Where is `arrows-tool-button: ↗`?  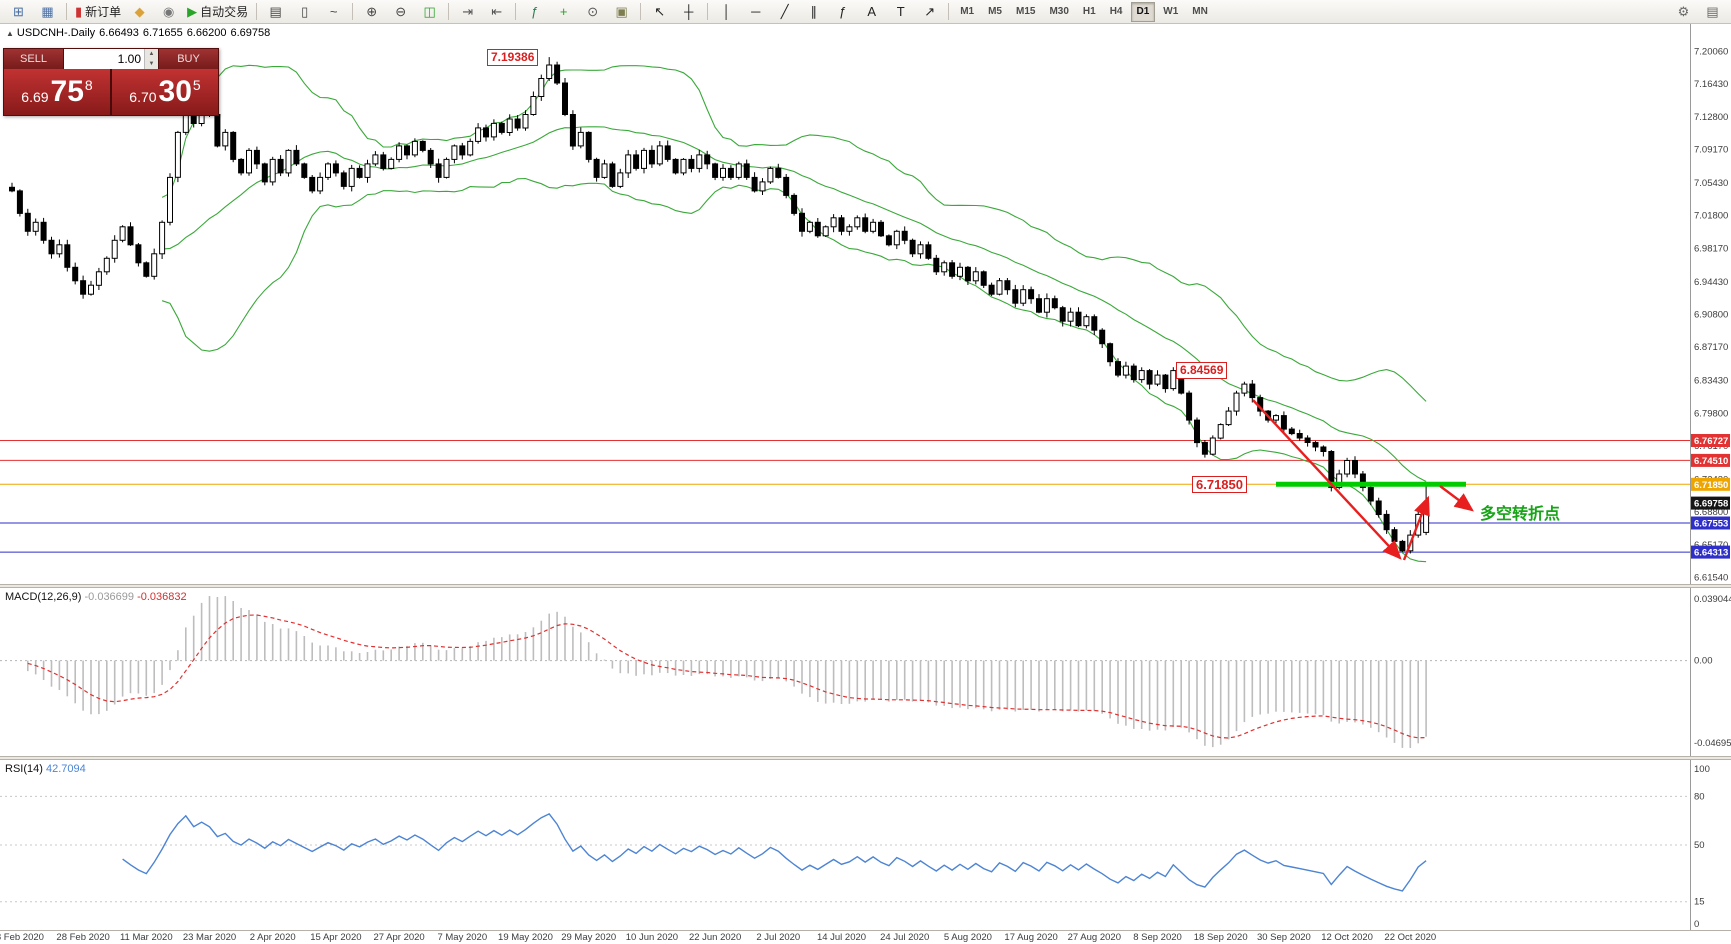 arrows-tool-button: ↗ is located at coordinates (929, 12).